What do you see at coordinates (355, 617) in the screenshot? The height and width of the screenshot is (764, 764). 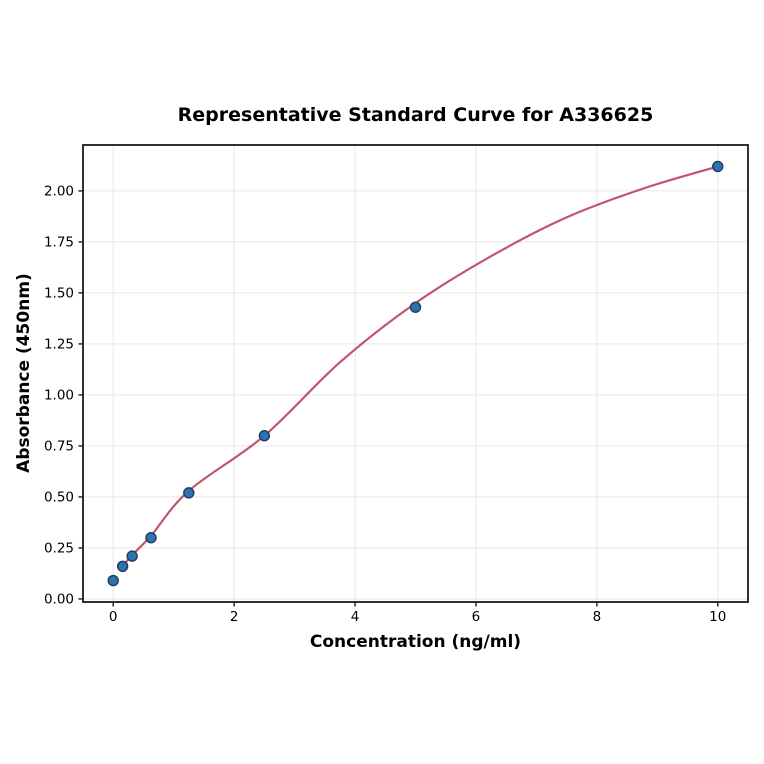 I see `x-tick-label: 4` at bounding box center [355, 617].